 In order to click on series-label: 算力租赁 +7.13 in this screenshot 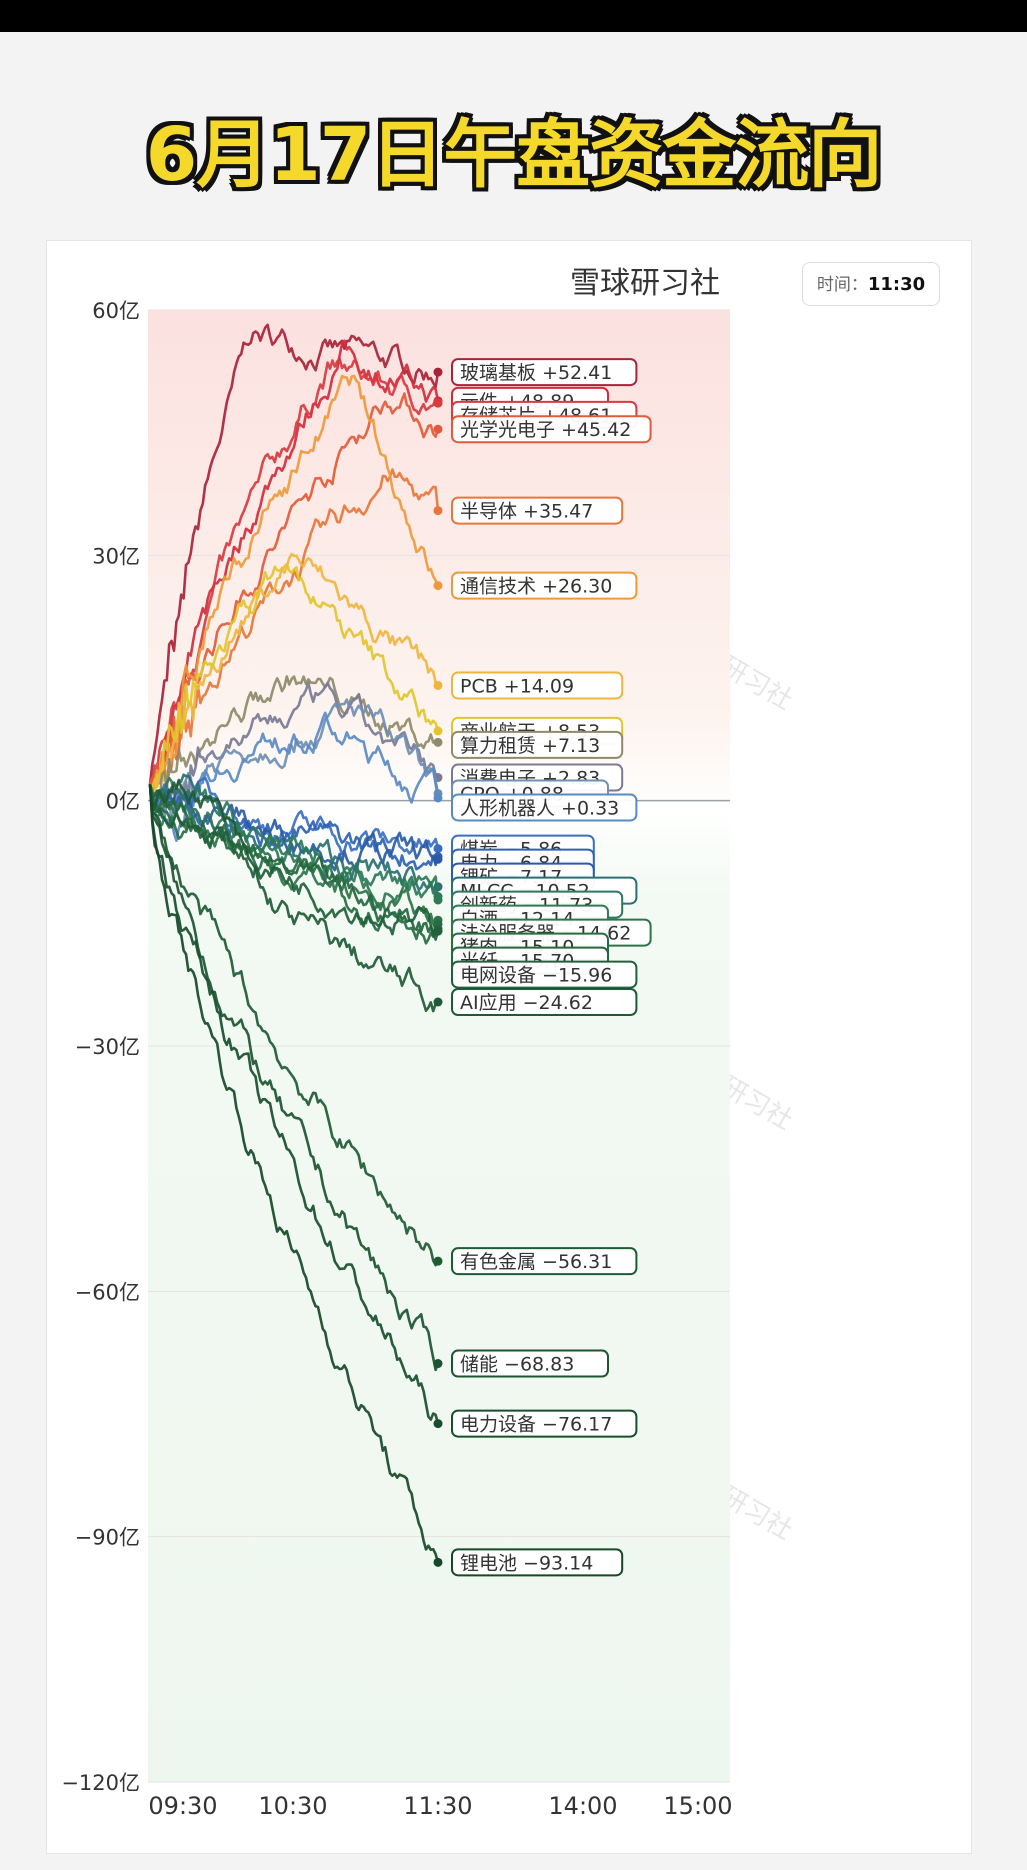, I will do `click(530, 746)`.